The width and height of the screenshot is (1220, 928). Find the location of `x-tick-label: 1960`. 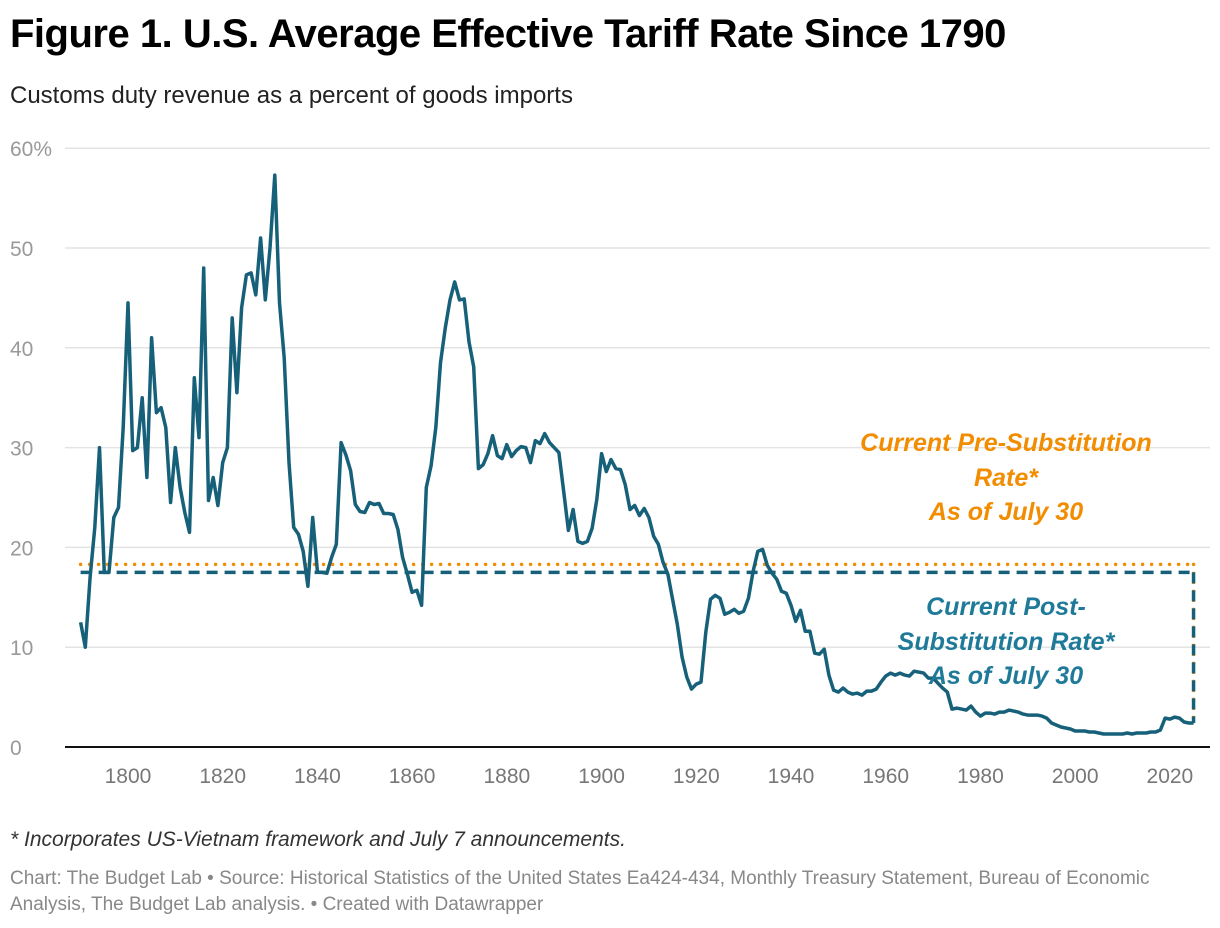

x-tick-label: 1960 is located at coordinates (885, 776).